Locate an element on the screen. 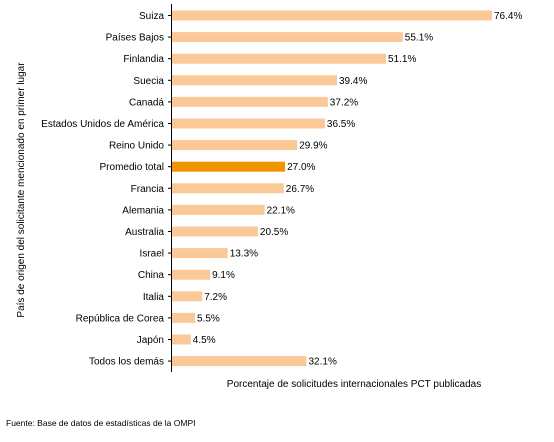 The height and width of the screenshot is (442, 554). value-label: 27.0% is located at coordinates (301, 167).